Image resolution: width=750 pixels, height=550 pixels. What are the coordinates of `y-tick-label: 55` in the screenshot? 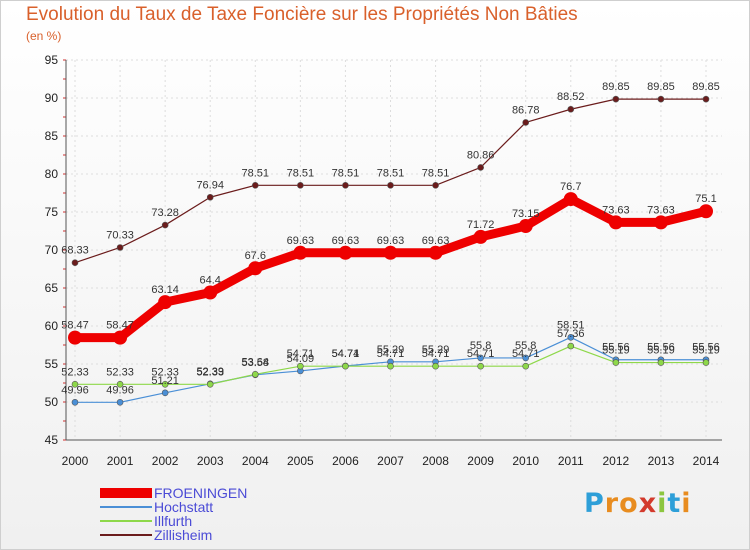 It's located at (52, 364).